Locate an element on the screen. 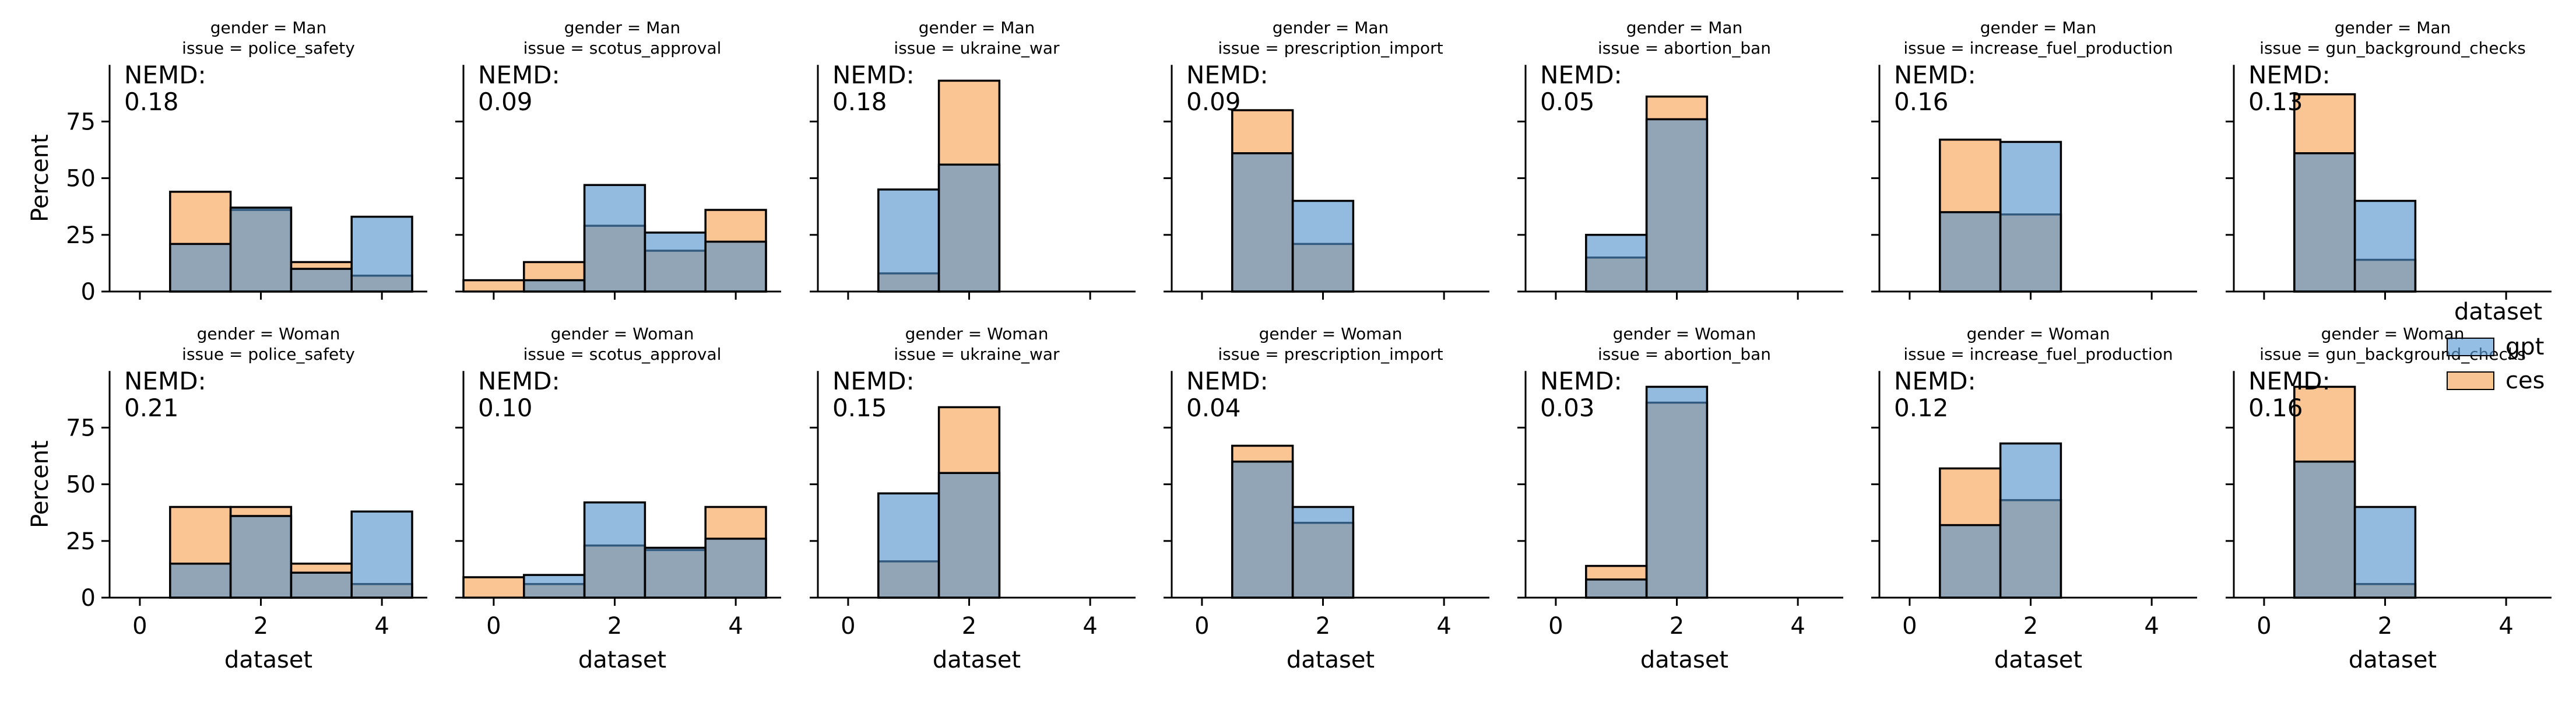 The width and height of the screenshot is (2576, 702). y-tick-label: 50 is located at coordinates (81, 179).